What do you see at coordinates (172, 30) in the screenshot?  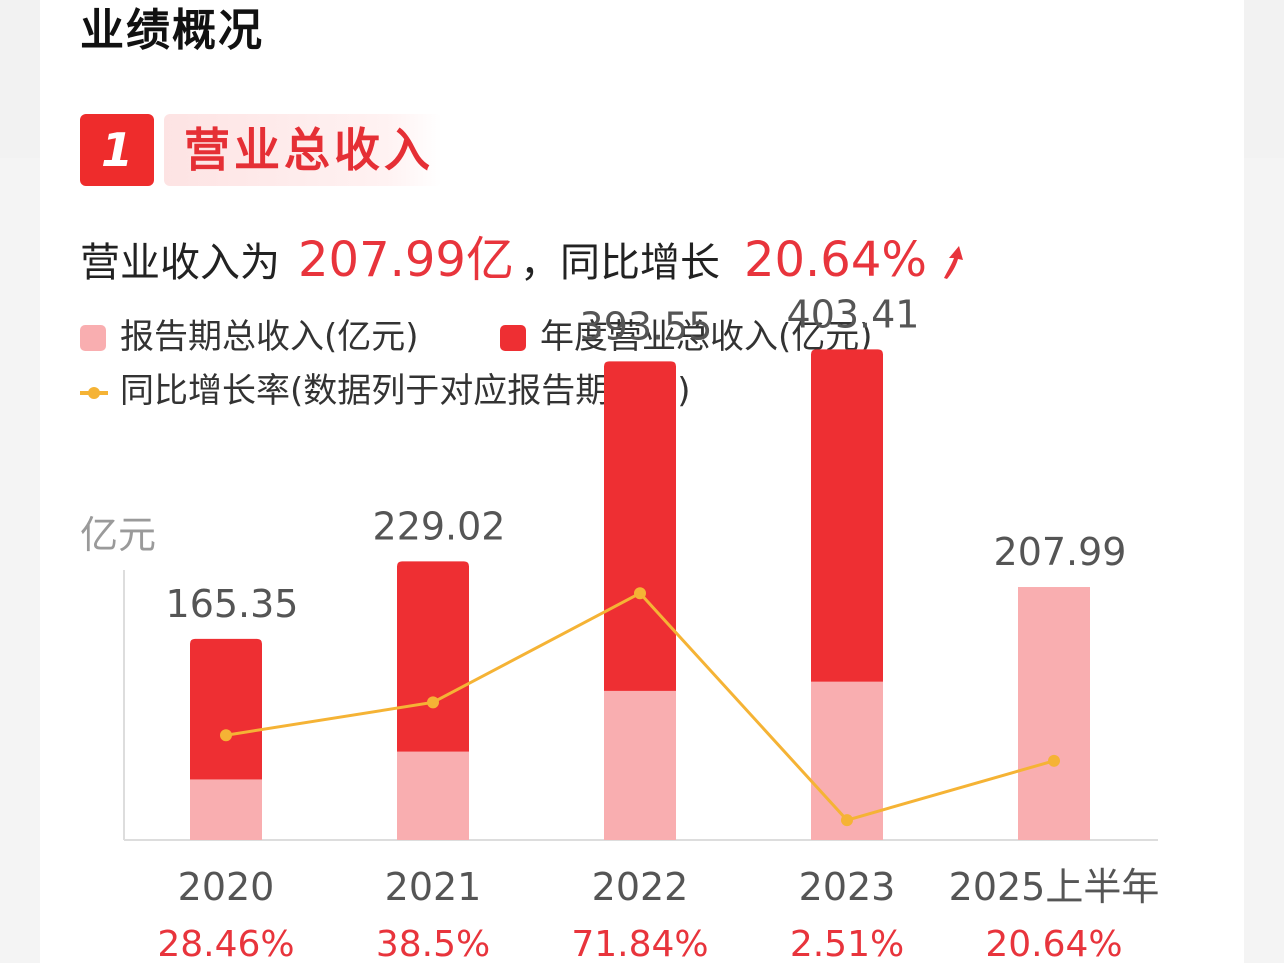 I see `section-title: 业绩概况` at bounding box center [172, 30].